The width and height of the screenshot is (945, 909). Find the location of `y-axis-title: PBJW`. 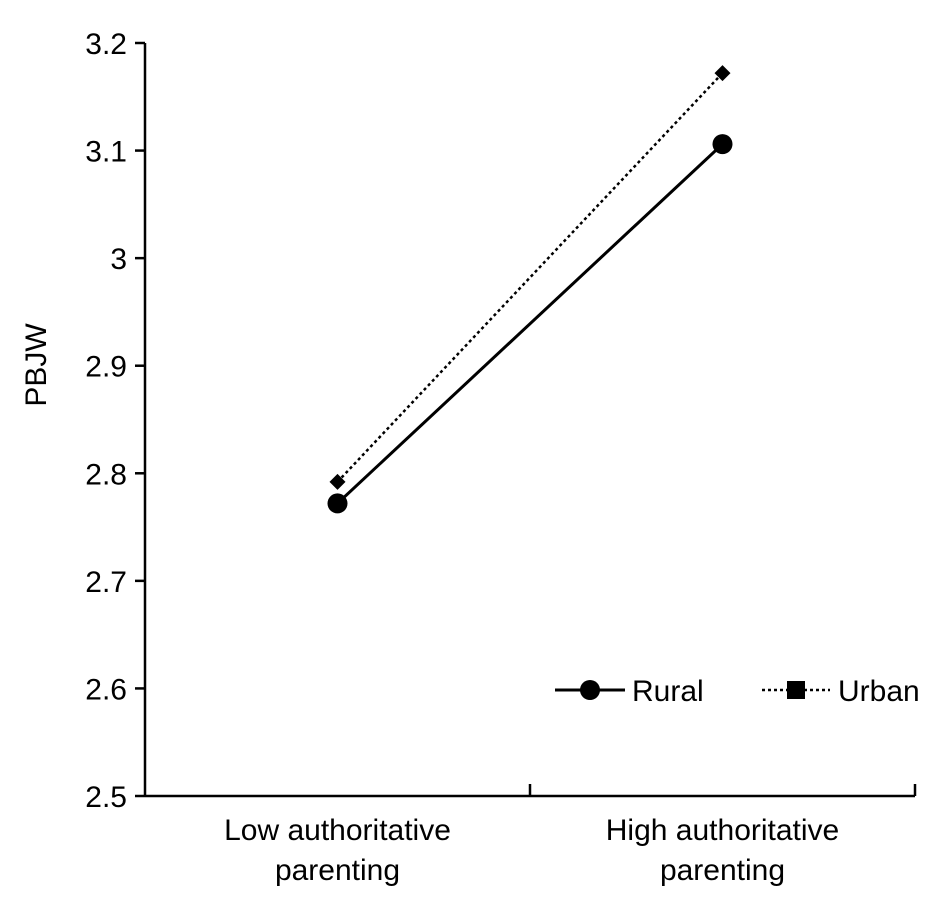

y-axis-title: PBJW is located at coordinates (36, 365).